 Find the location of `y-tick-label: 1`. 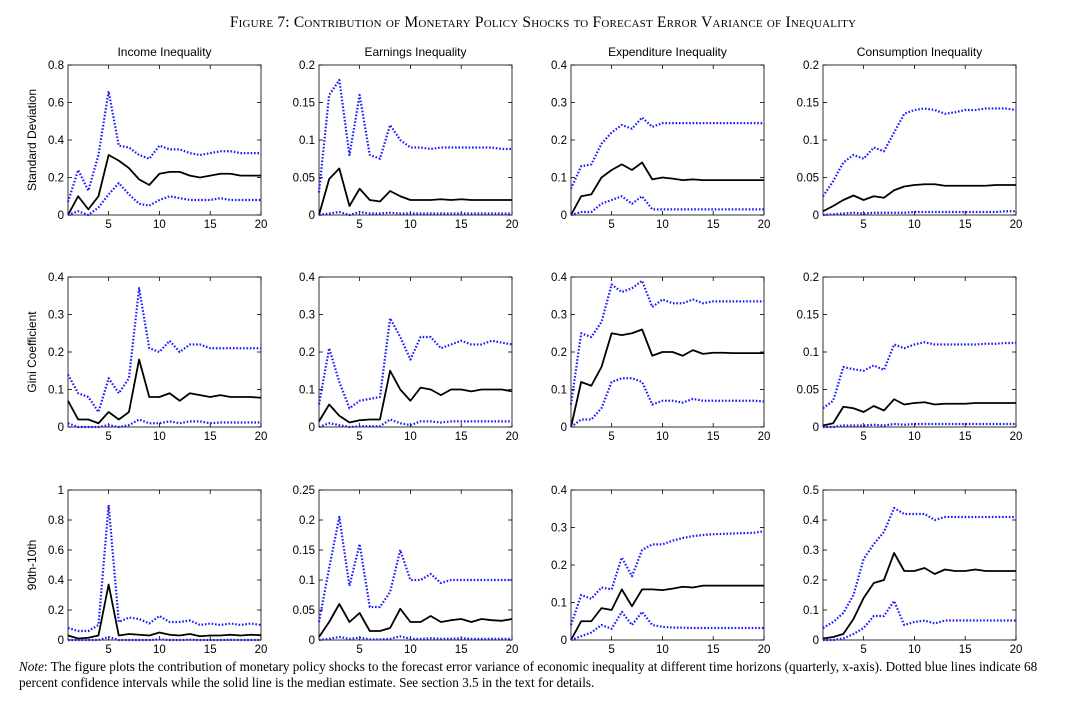

y-tick-label: 1 is located at coordinates (61, 491).